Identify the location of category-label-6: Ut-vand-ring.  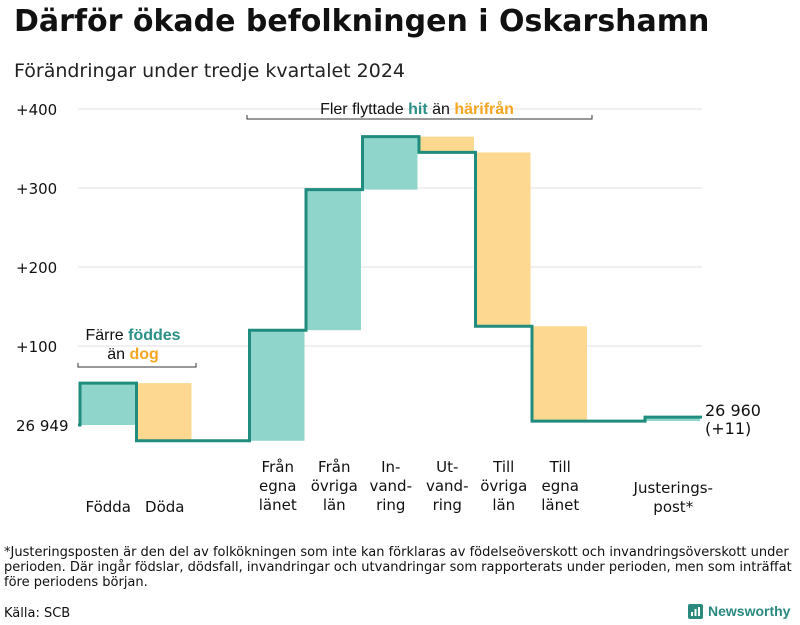
(447, 486).